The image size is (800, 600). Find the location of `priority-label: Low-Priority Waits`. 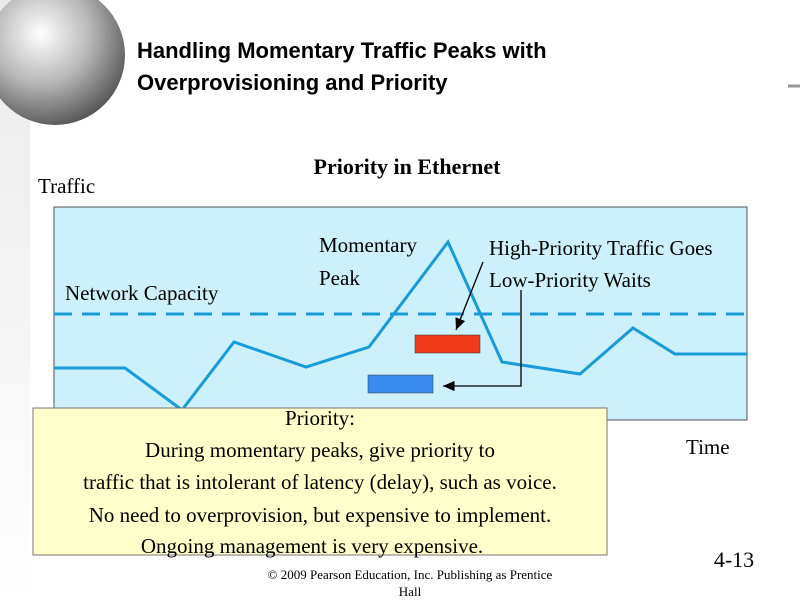

priority-label: Low-Priority Waits is located at coordinates (570, 280).